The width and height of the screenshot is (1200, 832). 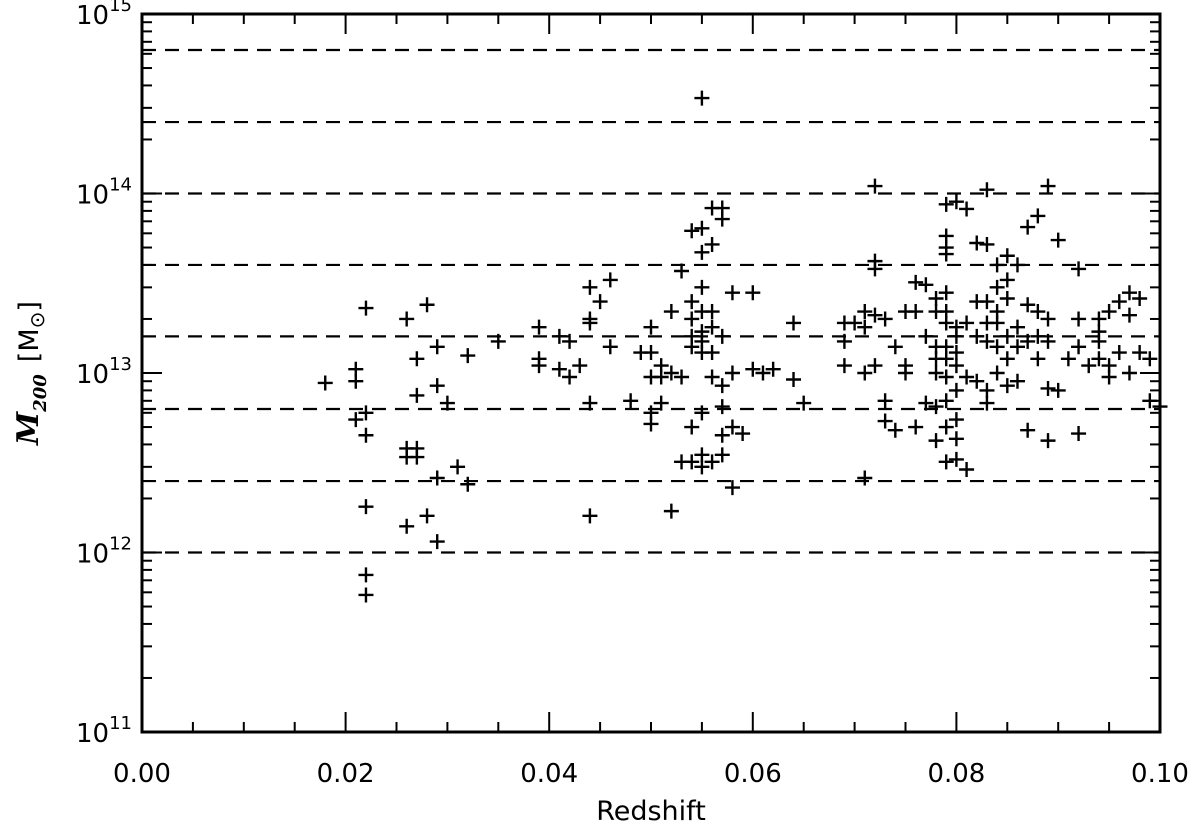 I want to click on x-tick-label: 0.06, so click(x=753, y=774).